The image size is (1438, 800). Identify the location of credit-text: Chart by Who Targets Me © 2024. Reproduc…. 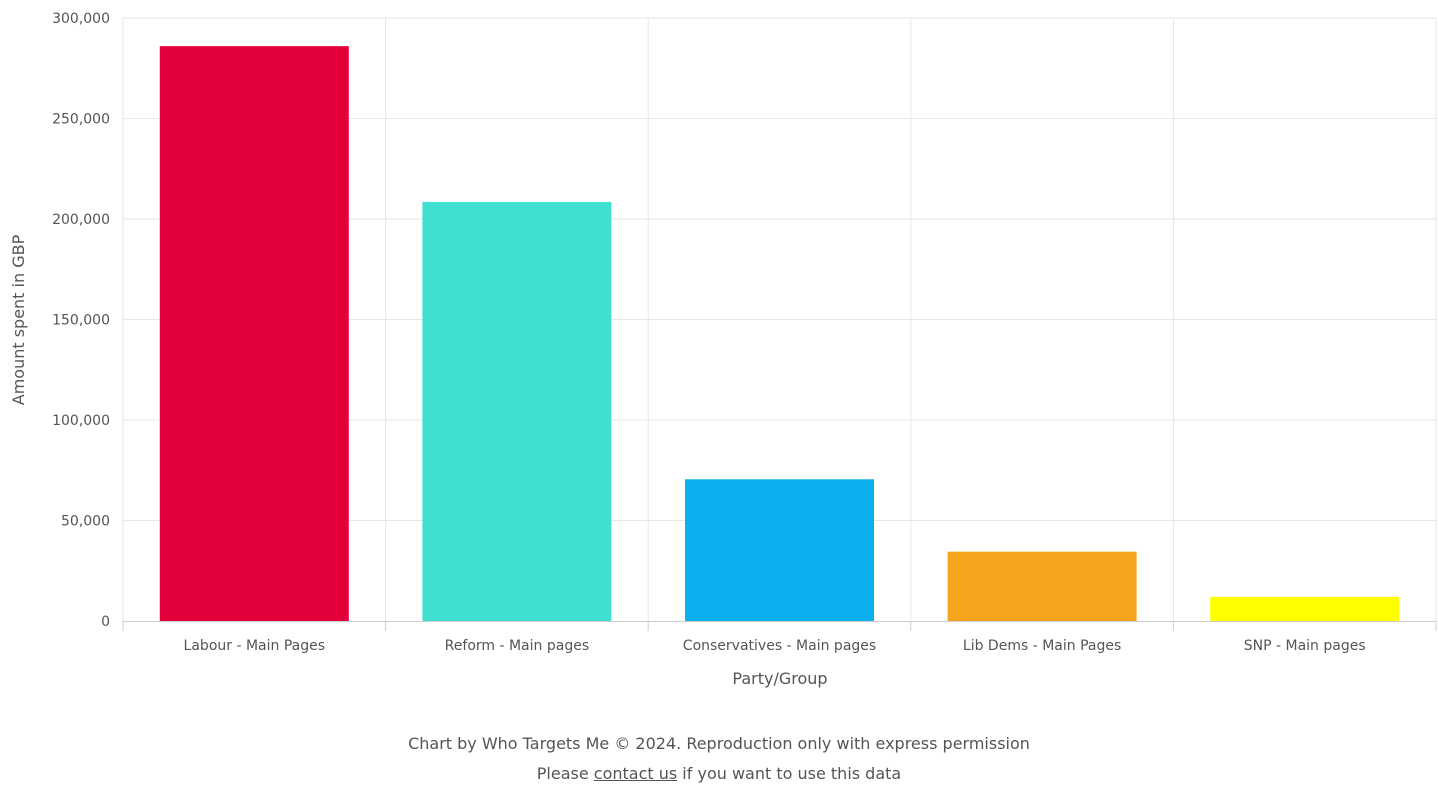
(719, 743).